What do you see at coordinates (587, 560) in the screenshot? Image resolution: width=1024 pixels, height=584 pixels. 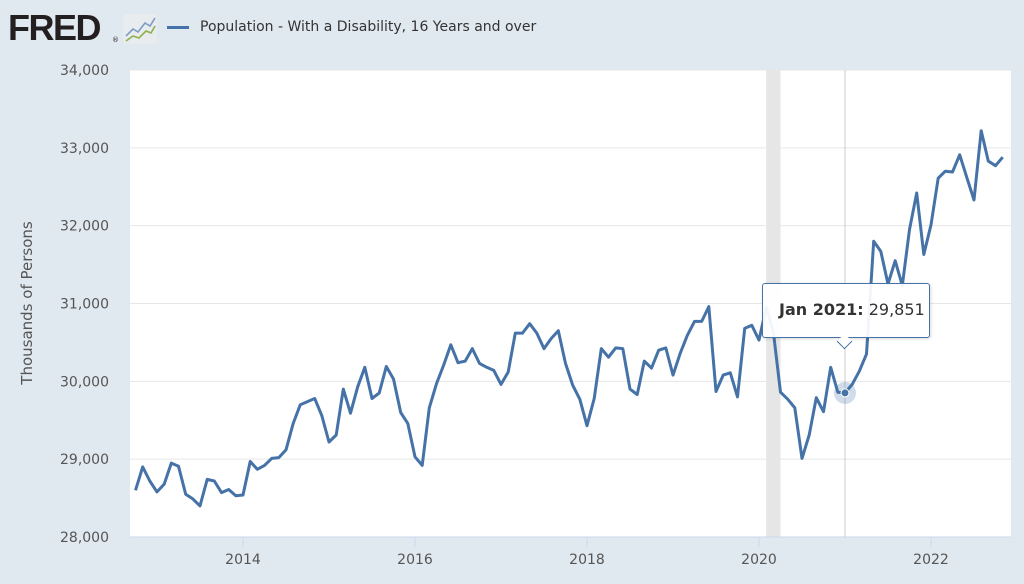 I see `x-tick-label: 2018` at bounding box center [587, 560].